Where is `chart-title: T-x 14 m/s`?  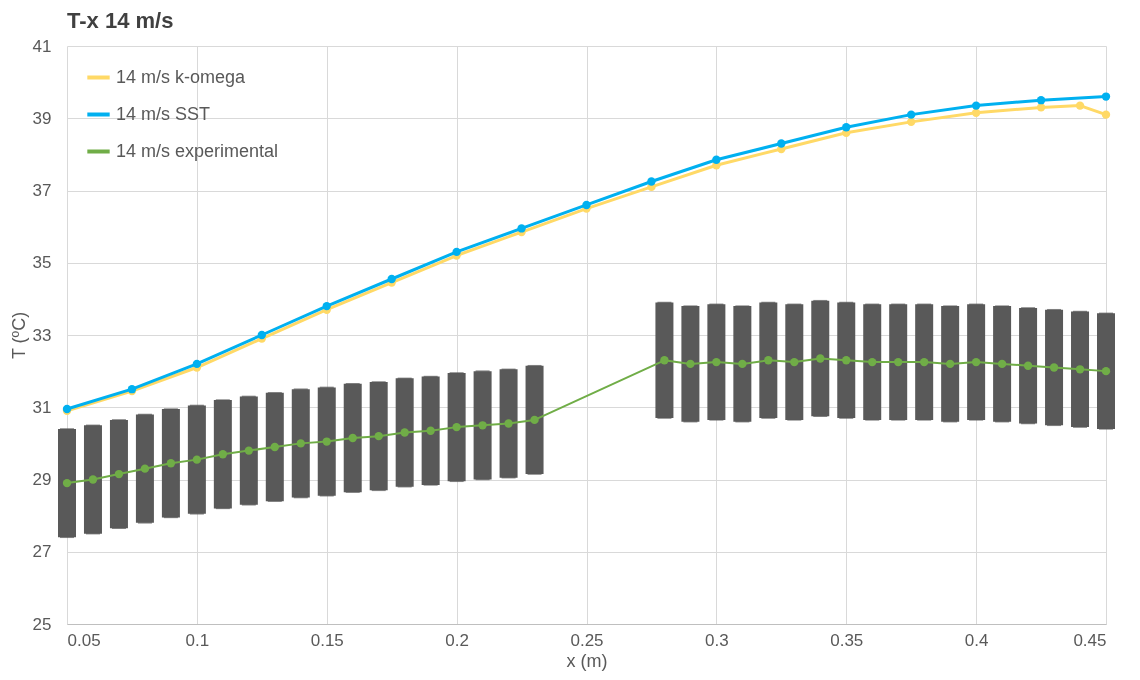 chart-title: T-x 14 m/s is located at coordinates (120, 20).